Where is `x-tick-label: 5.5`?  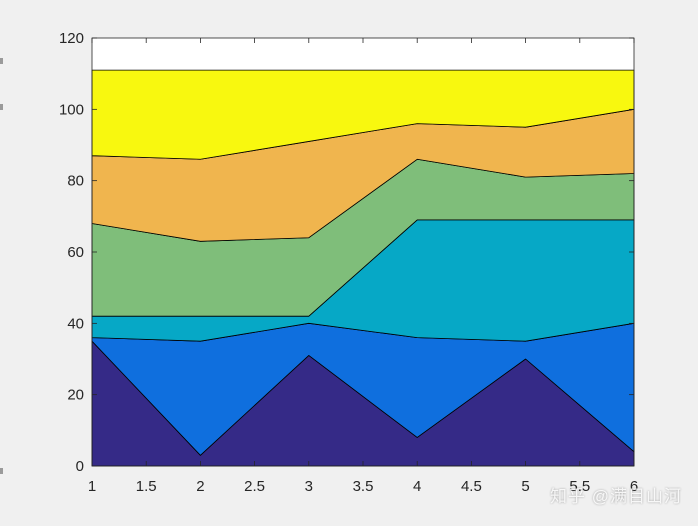
x-tick-label: 5.5 is located at coordinates (579, 486).